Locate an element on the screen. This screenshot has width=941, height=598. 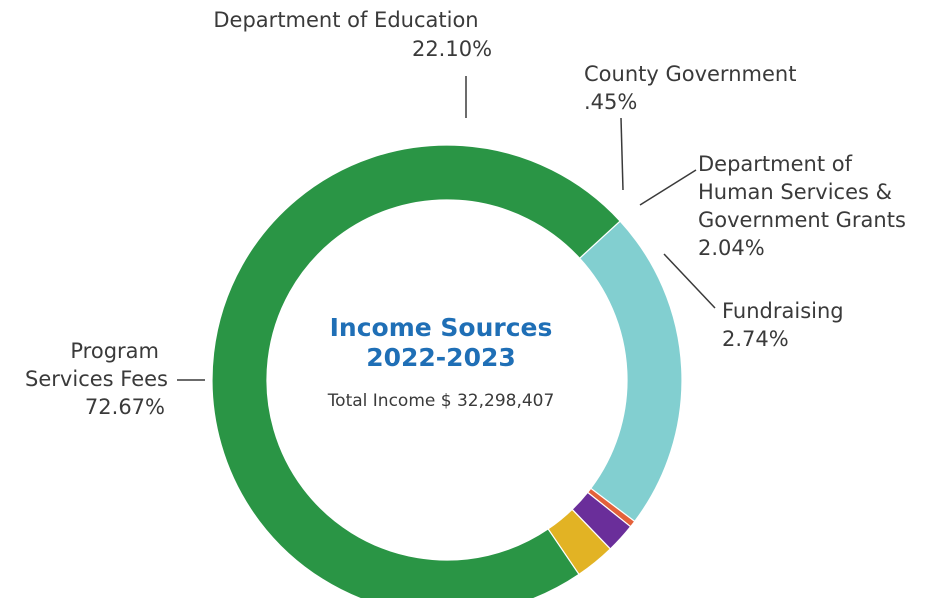
chart-subtitle: 2022-2023 is located at coordinates (441, 357).